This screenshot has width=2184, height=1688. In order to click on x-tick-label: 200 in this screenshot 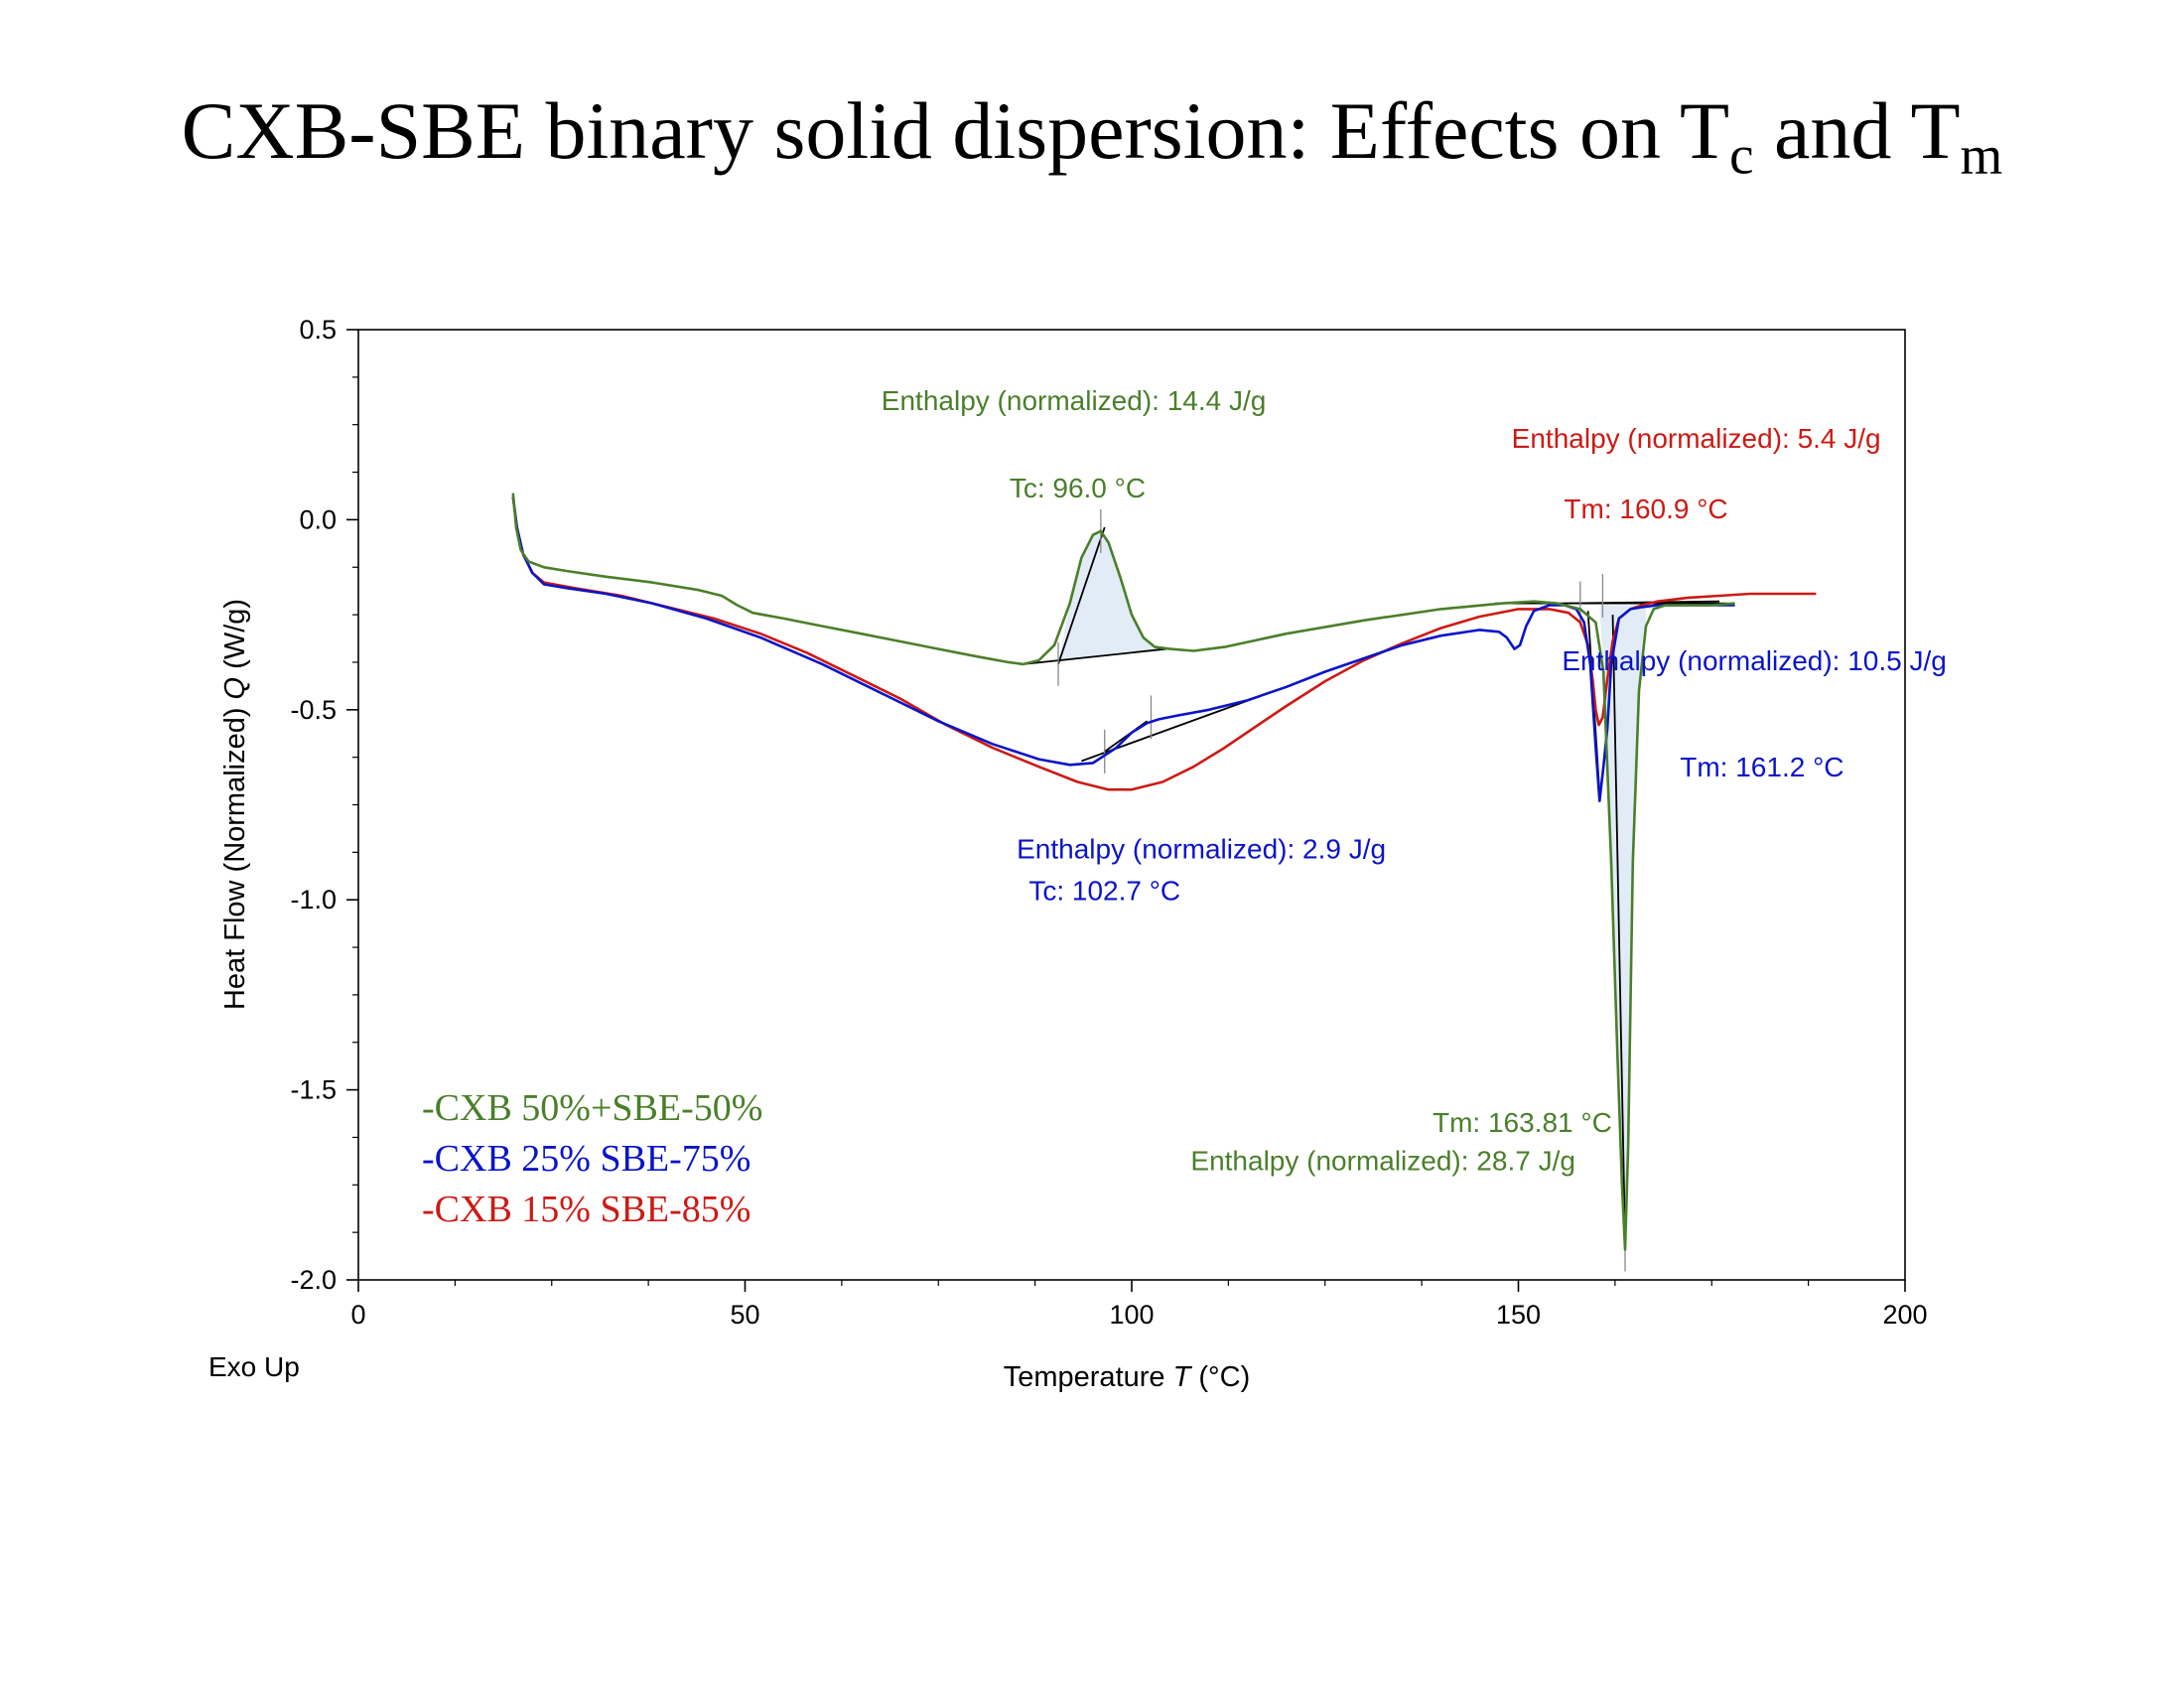, I will do `click(1904, 1315)`.